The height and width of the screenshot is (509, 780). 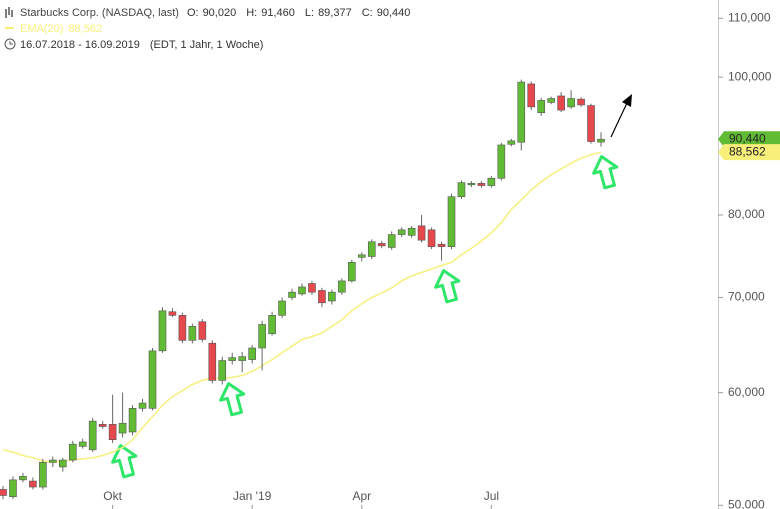 I want to click on period-range: 16.07.2018 - 16.09.2019, so click(x=80, y=45).